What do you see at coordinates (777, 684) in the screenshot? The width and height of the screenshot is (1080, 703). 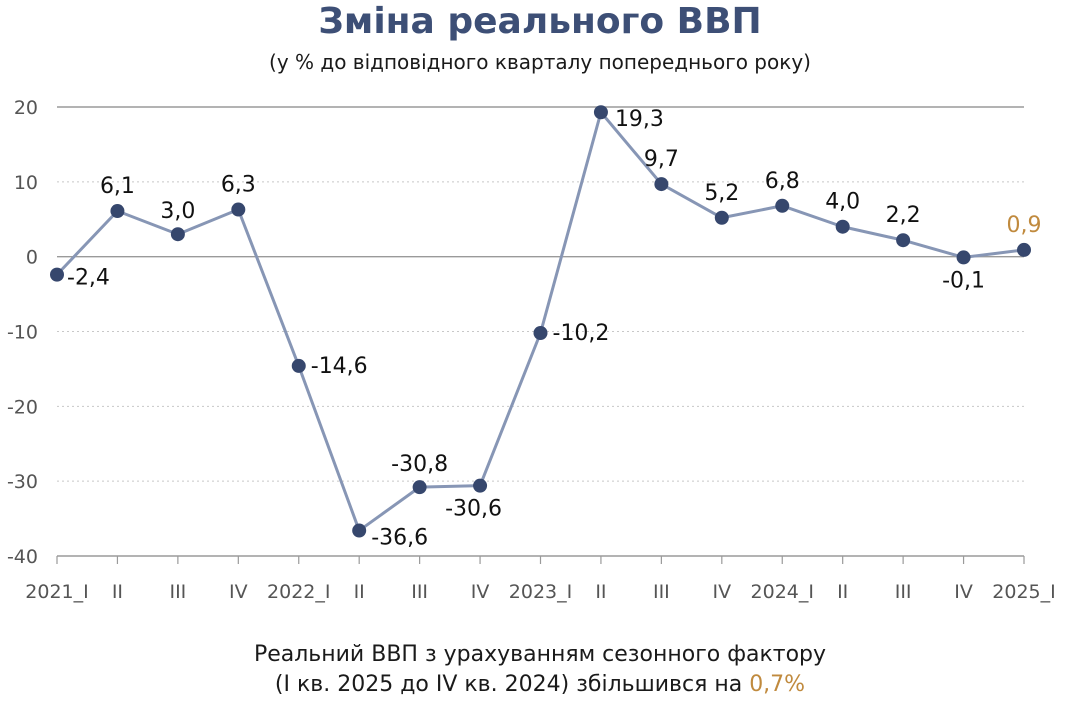 I see `footer-highlight-value: 0,7%` at bounding box center [777, 684].